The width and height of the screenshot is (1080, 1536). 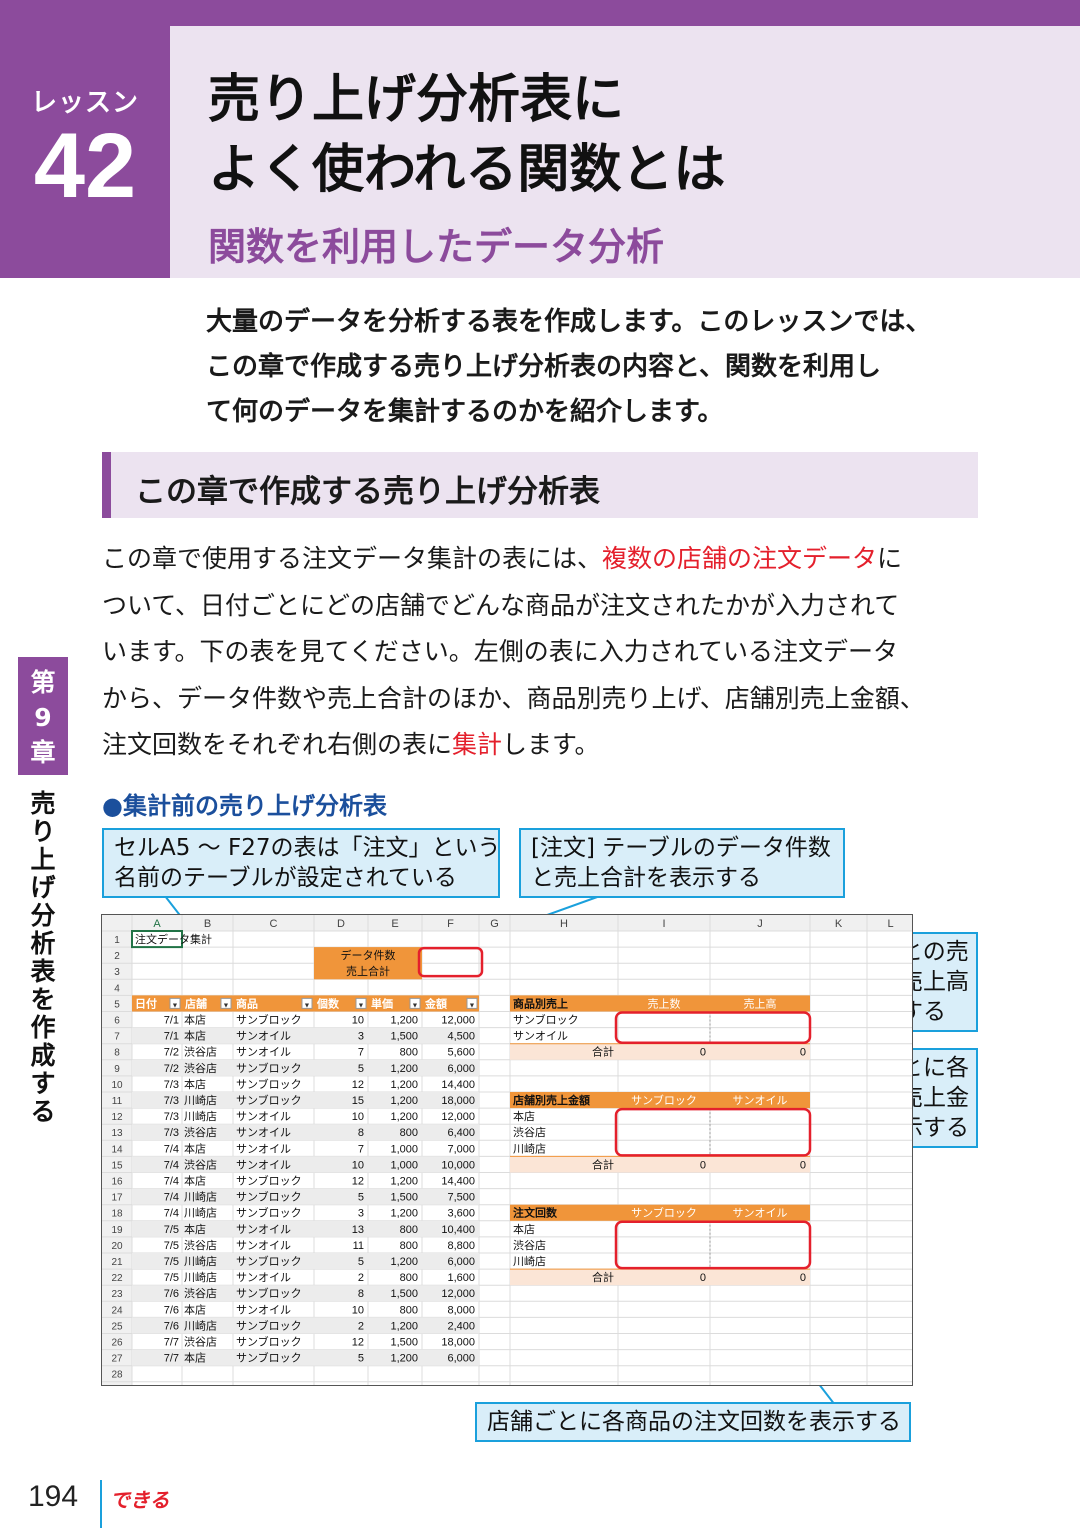 What do you see at coordinates (361, 1149) in the screenshot?
I see `cell-qty: 7` at bounding box center [361, 1149].